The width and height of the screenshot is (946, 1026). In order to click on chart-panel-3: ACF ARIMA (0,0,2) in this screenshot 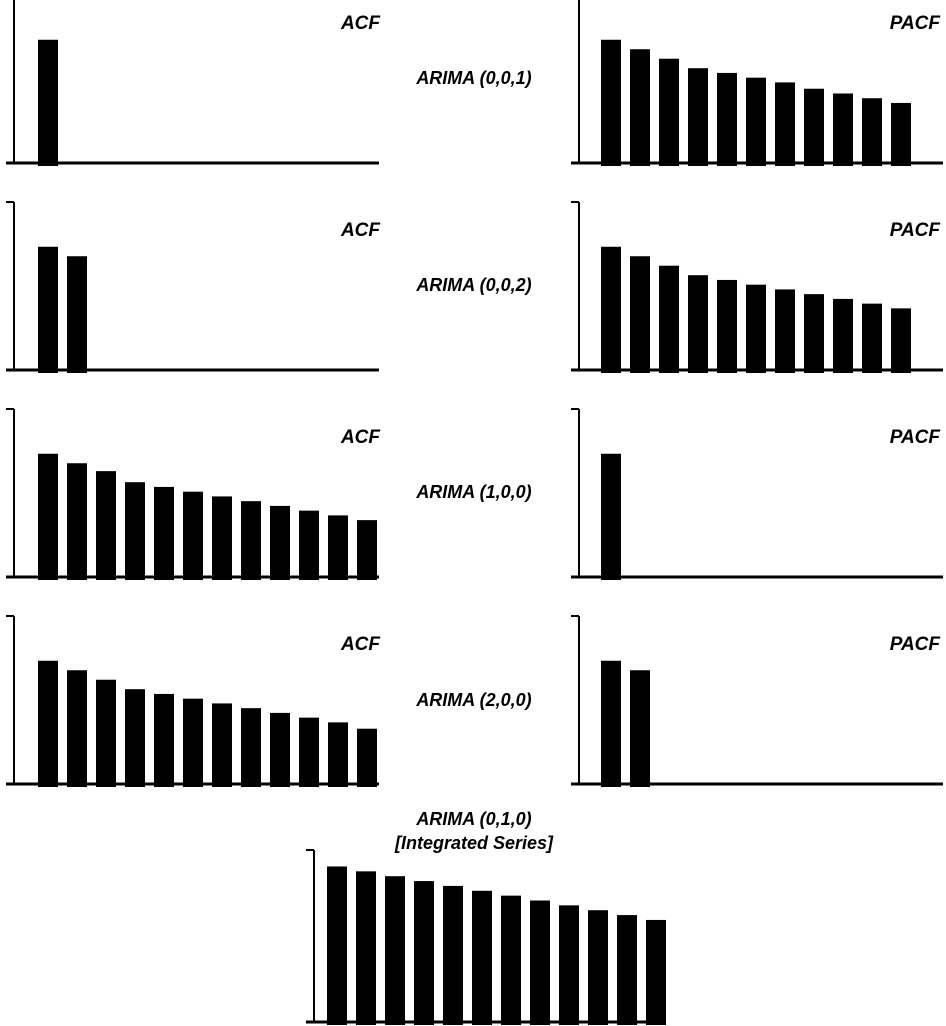, I will do `click(269, 287)`.